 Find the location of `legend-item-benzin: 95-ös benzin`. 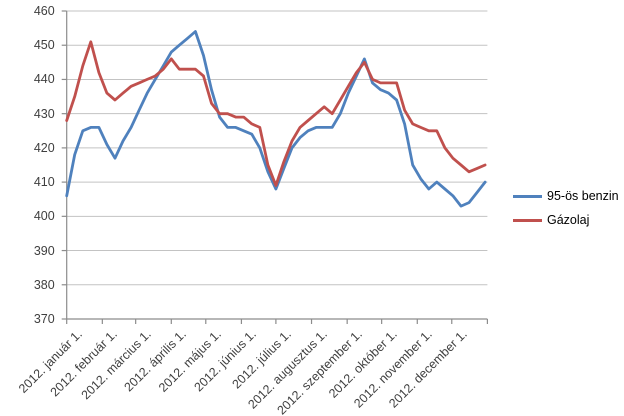

legend-item-benzin: 95-ös benzin is located at coordinates (568, 196).